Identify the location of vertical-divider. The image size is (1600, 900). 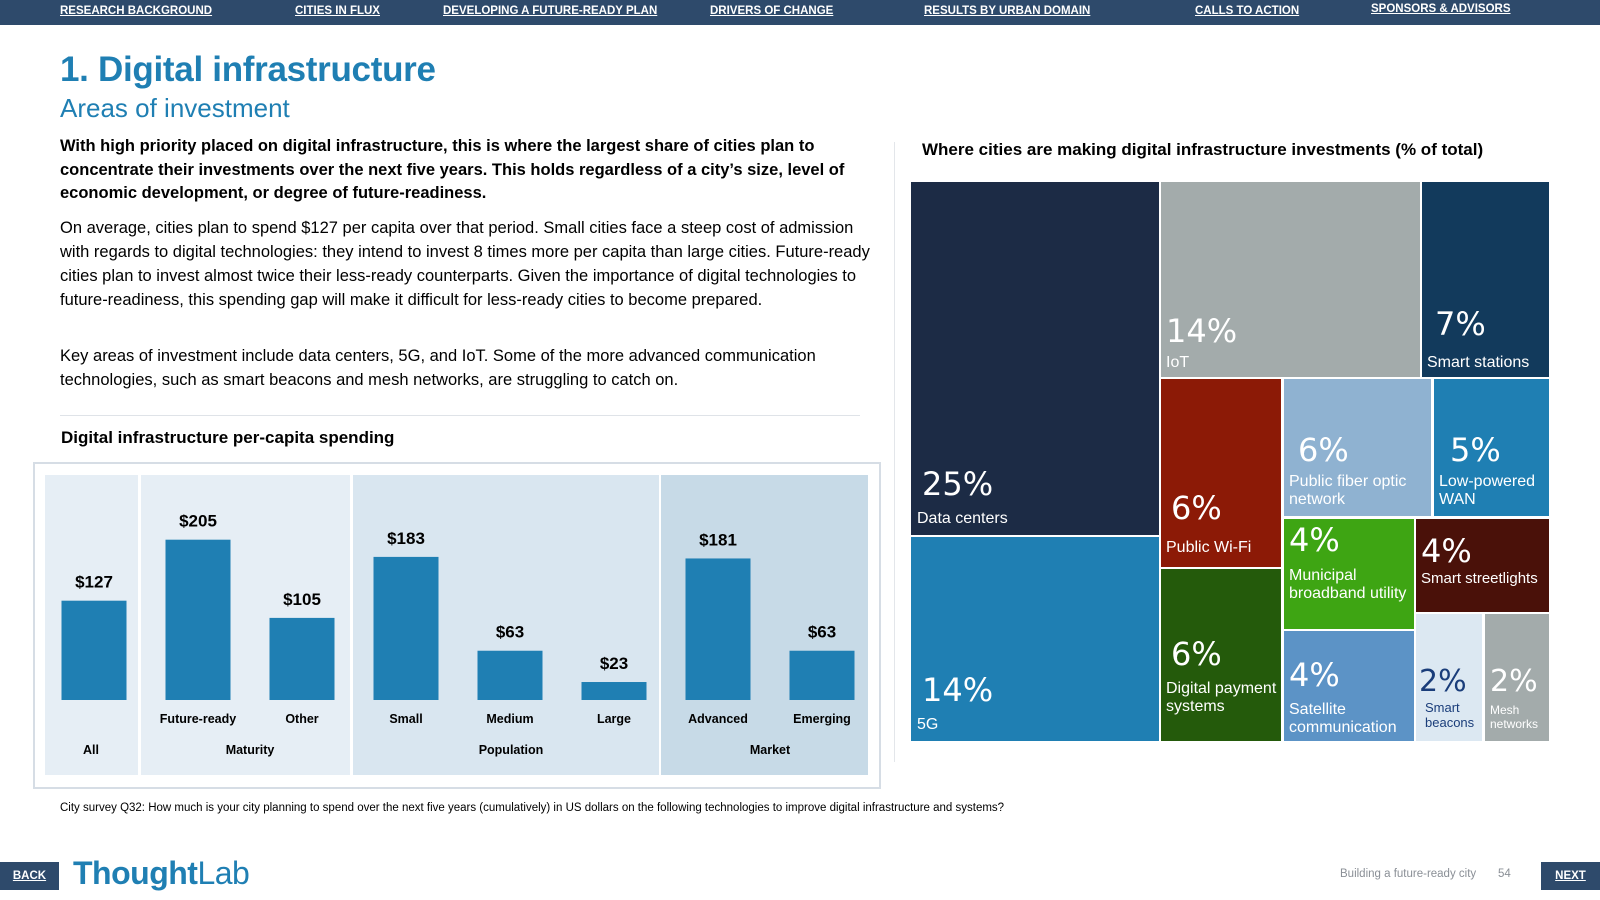
(894, 452).